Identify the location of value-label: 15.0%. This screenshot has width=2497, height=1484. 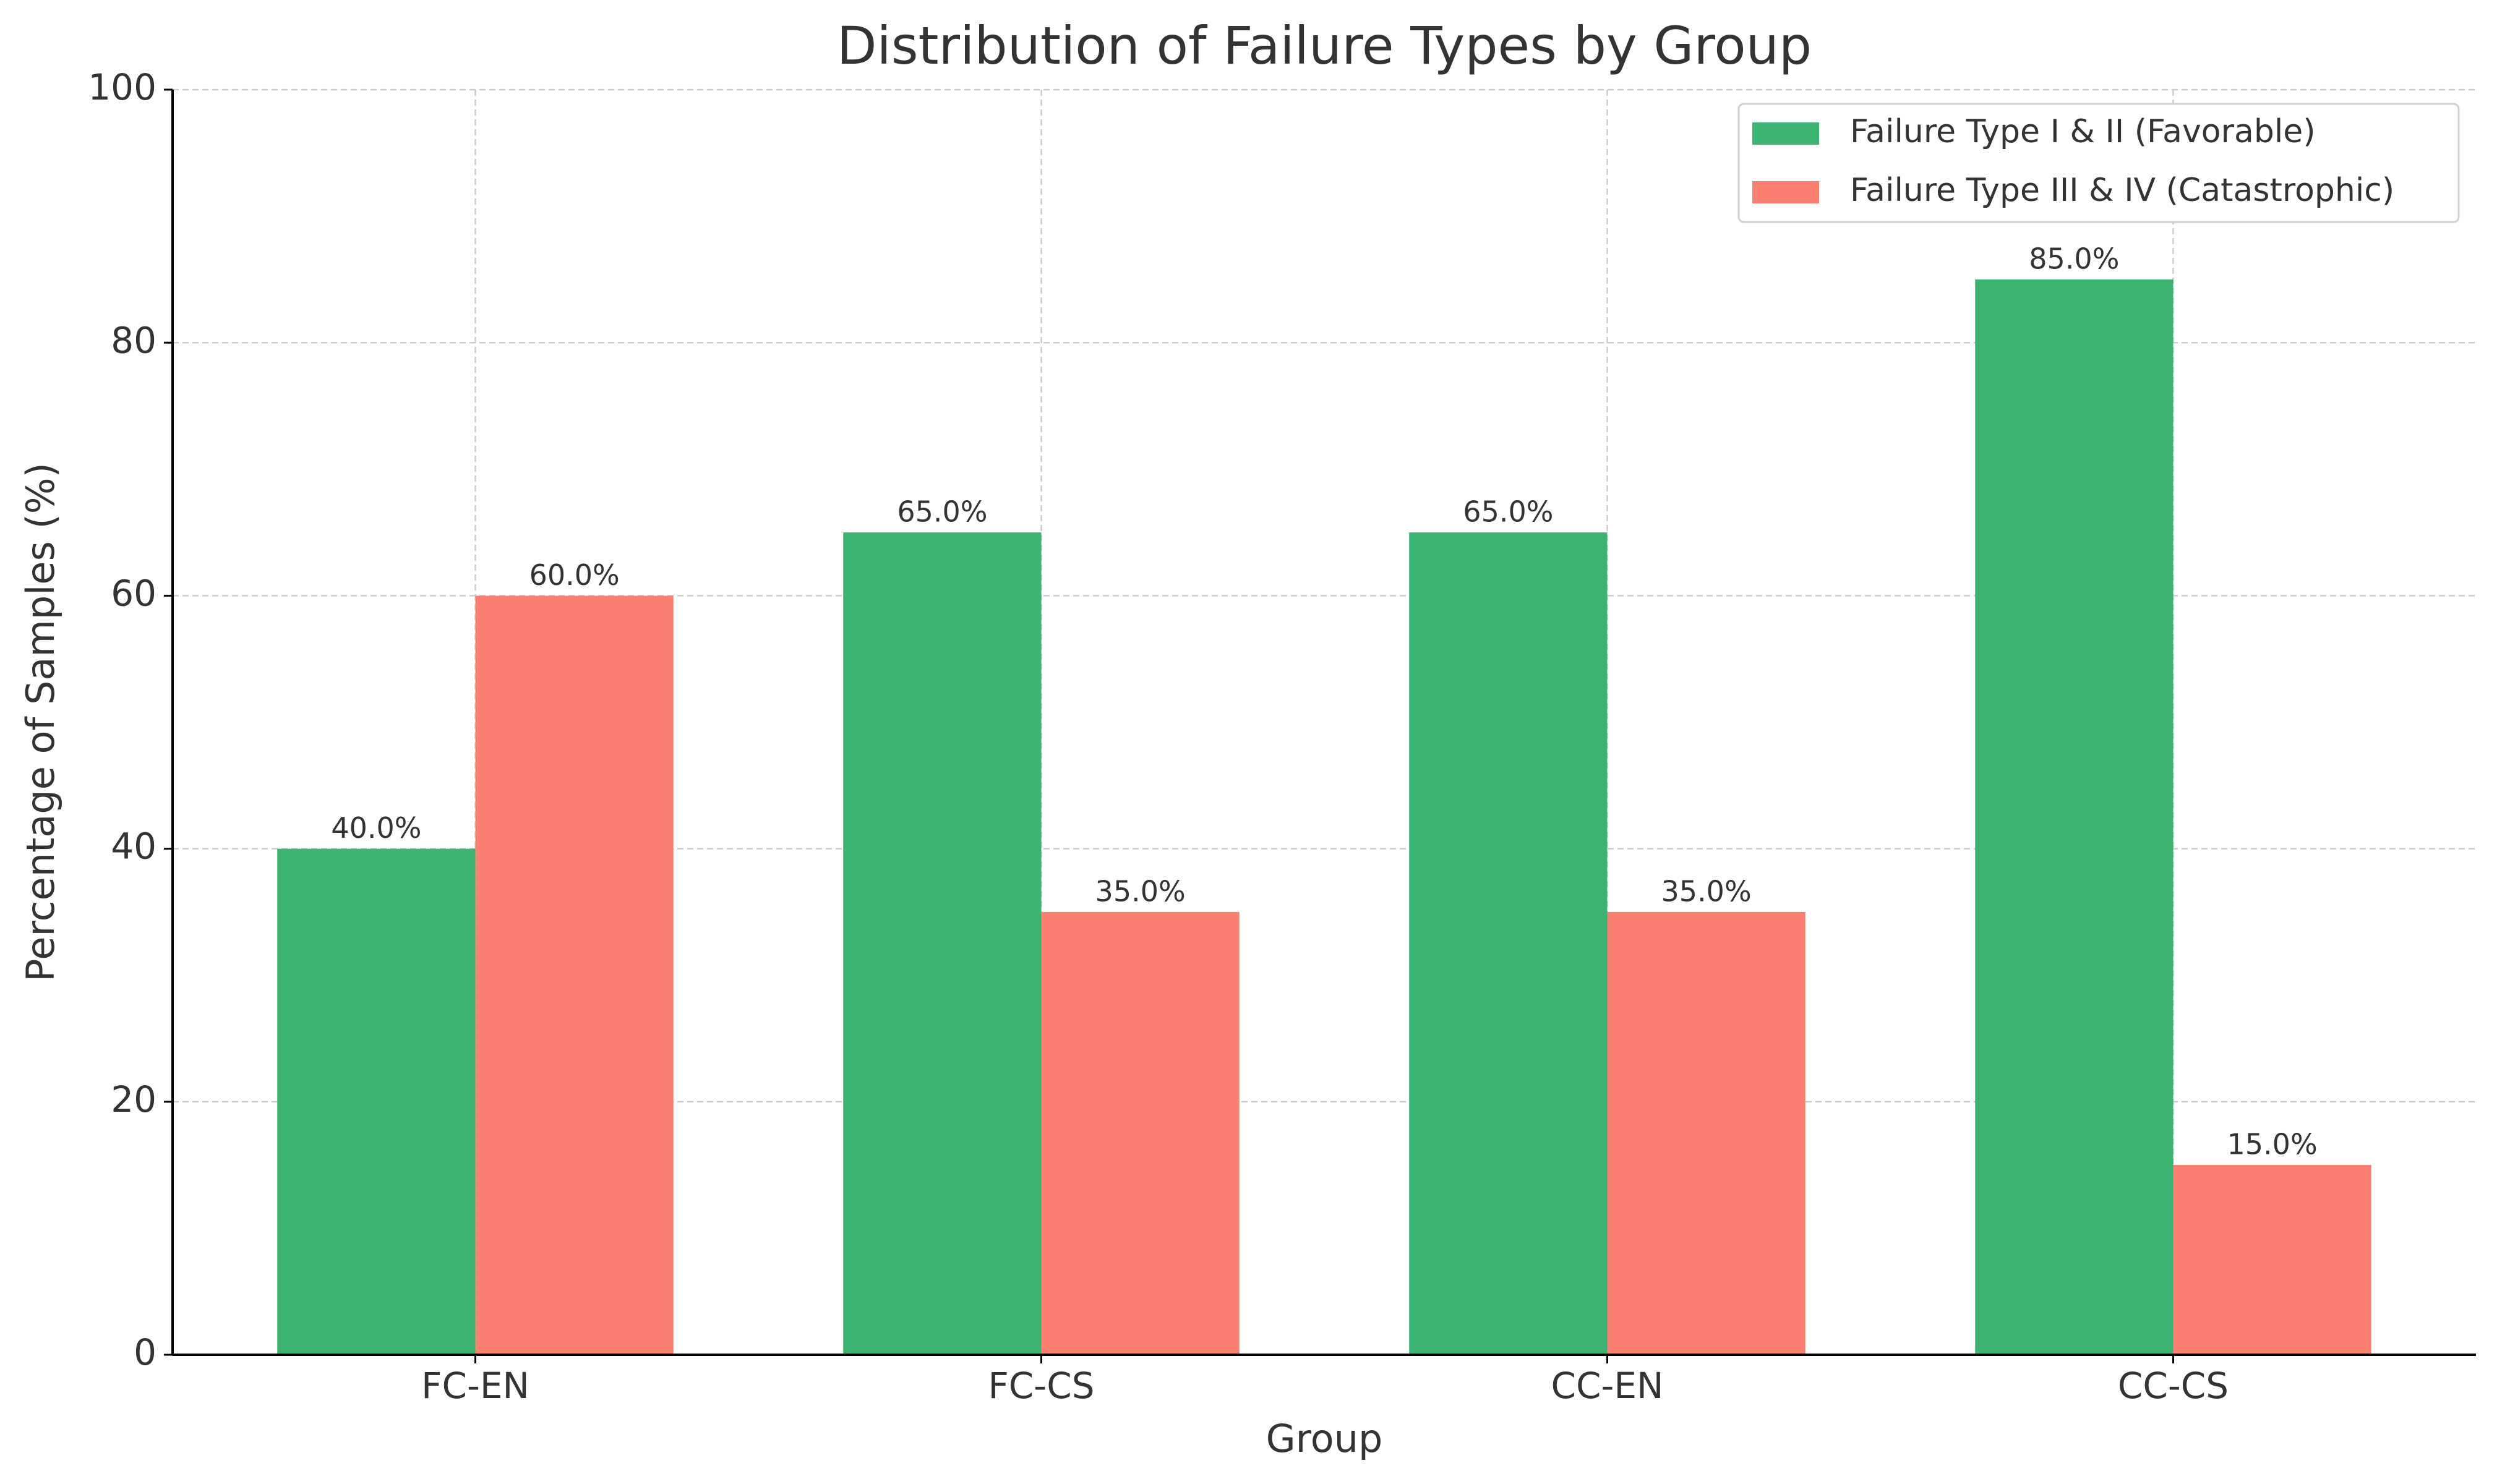
(2272, 1144).